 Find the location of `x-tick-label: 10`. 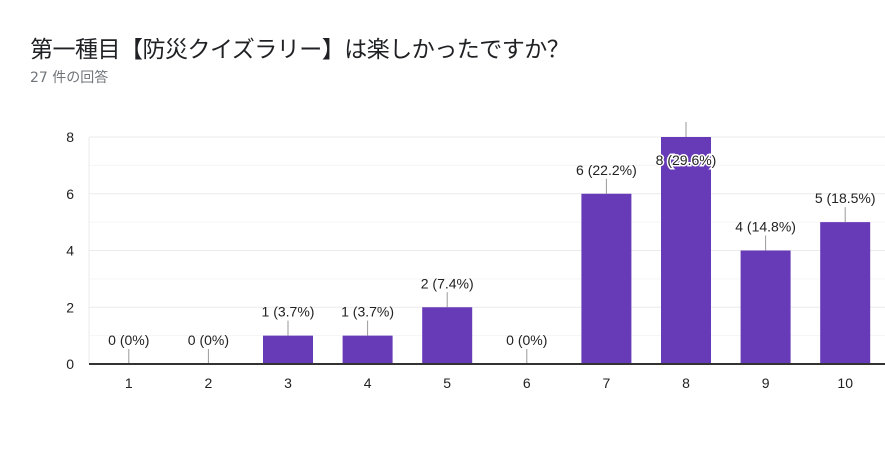

x-tick-label: 10 is located at coordinates (845, 383).